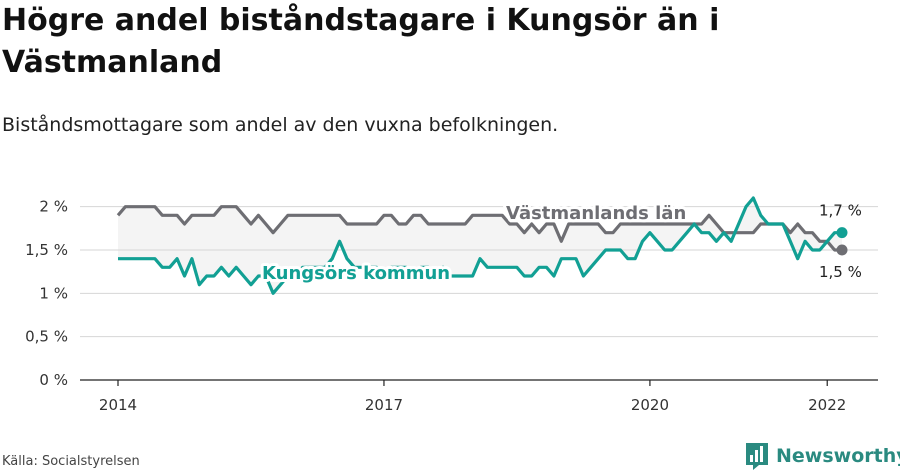 The height and width of the screenshot is (474, 900). I want to click on series-line-lan, so click(479, 228).